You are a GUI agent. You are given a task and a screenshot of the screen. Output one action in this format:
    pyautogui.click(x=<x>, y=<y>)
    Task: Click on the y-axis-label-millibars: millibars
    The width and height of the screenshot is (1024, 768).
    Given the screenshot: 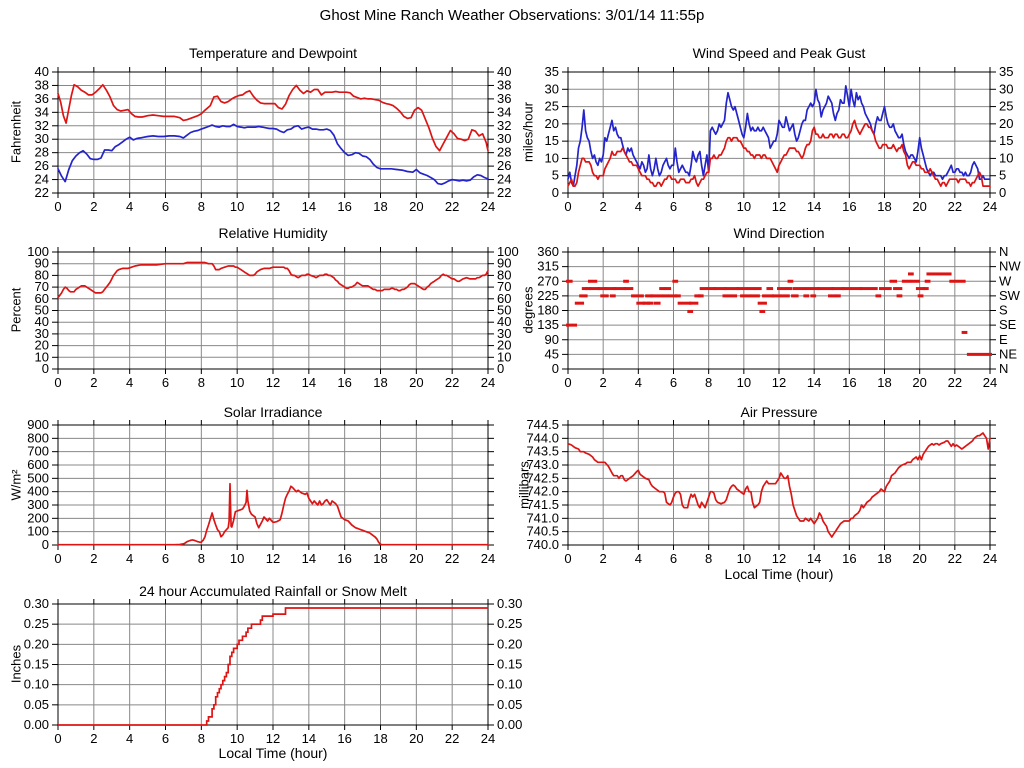 What is the action you would take?
    pyautogui.click(x=524, y=485)
    